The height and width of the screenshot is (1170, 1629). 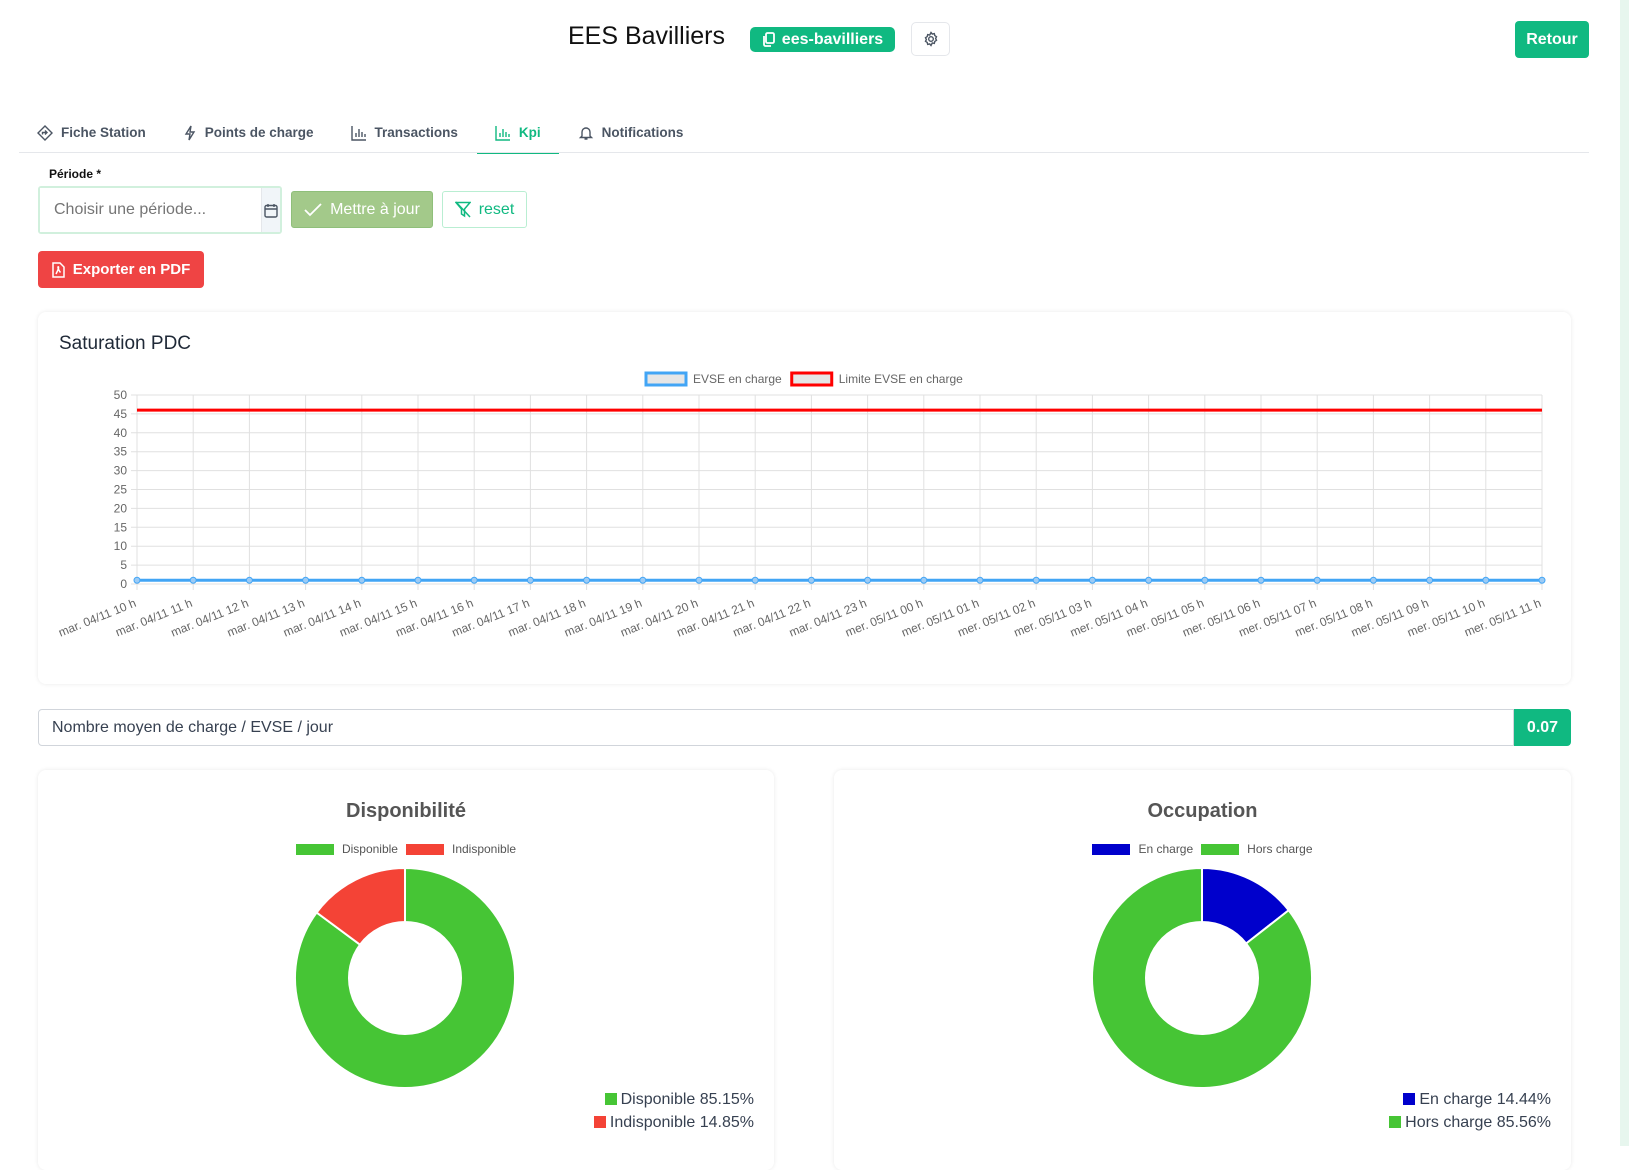 What do you see at coordinates (1552, 39) in the screenshot?
I see `back-button: Retour` at bounding box center [1552, 39].